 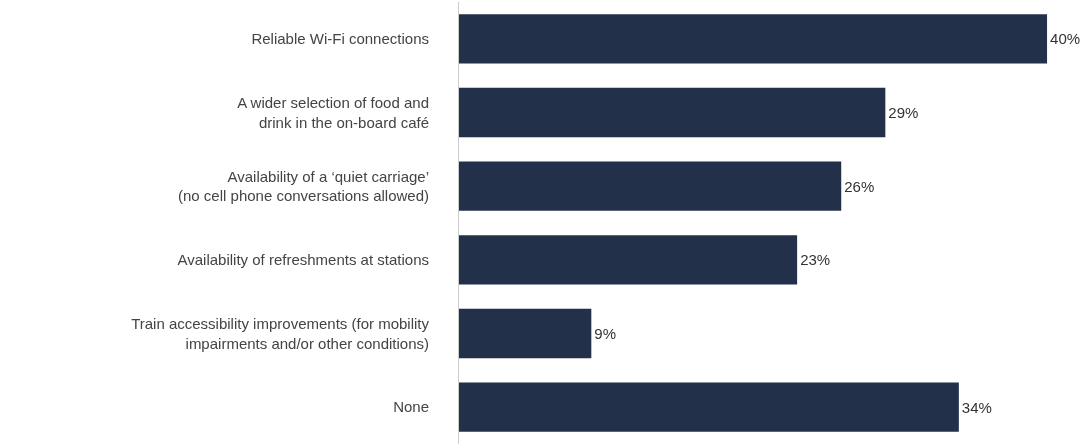 I want to click on data-label: 26%, so click(x=859, y=186).